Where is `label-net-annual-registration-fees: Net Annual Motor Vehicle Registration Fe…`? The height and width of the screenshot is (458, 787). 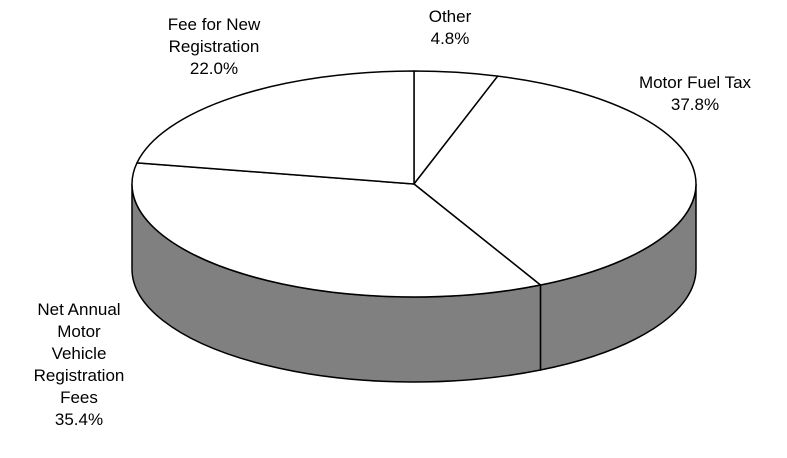
label-net-annual-registration-fees: Net Annual Motor Vehicle Registration Fe… is located at coordinates (79, 365).